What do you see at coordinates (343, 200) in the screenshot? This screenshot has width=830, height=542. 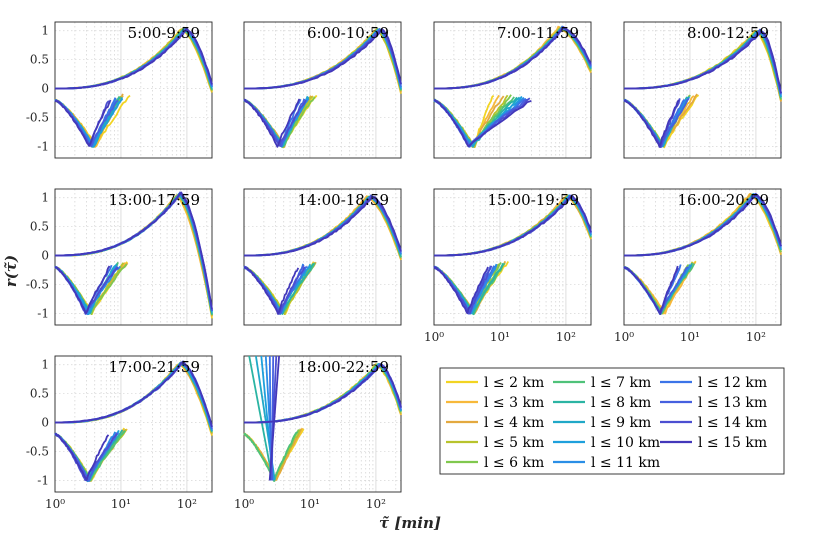 I see `panel-title: 14:00-18:59` at bounding box center [343, 200].